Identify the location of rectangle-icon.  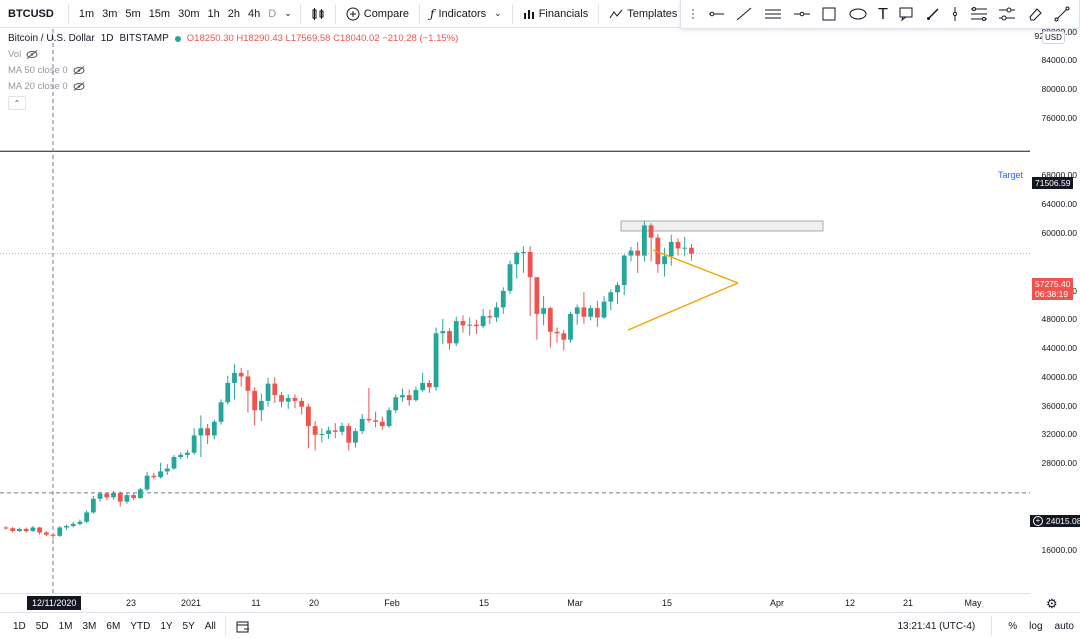
(829, 14).